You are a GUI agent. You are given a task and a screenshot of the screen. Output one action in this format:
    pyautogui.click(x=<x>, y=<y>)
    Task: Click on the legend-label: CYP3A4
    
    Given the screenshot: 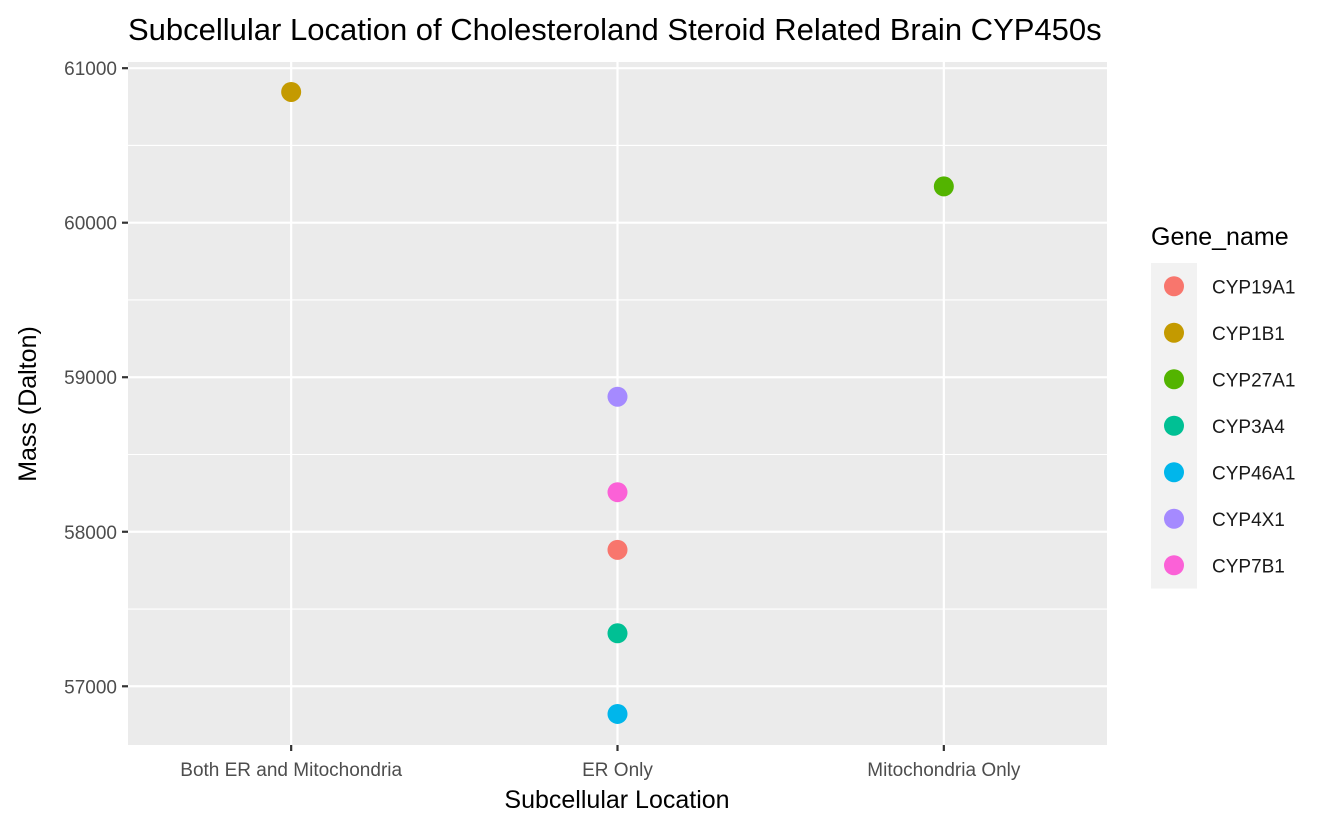 What is the action you would take?
    pyautogui.click(x=1248, y=427)
    